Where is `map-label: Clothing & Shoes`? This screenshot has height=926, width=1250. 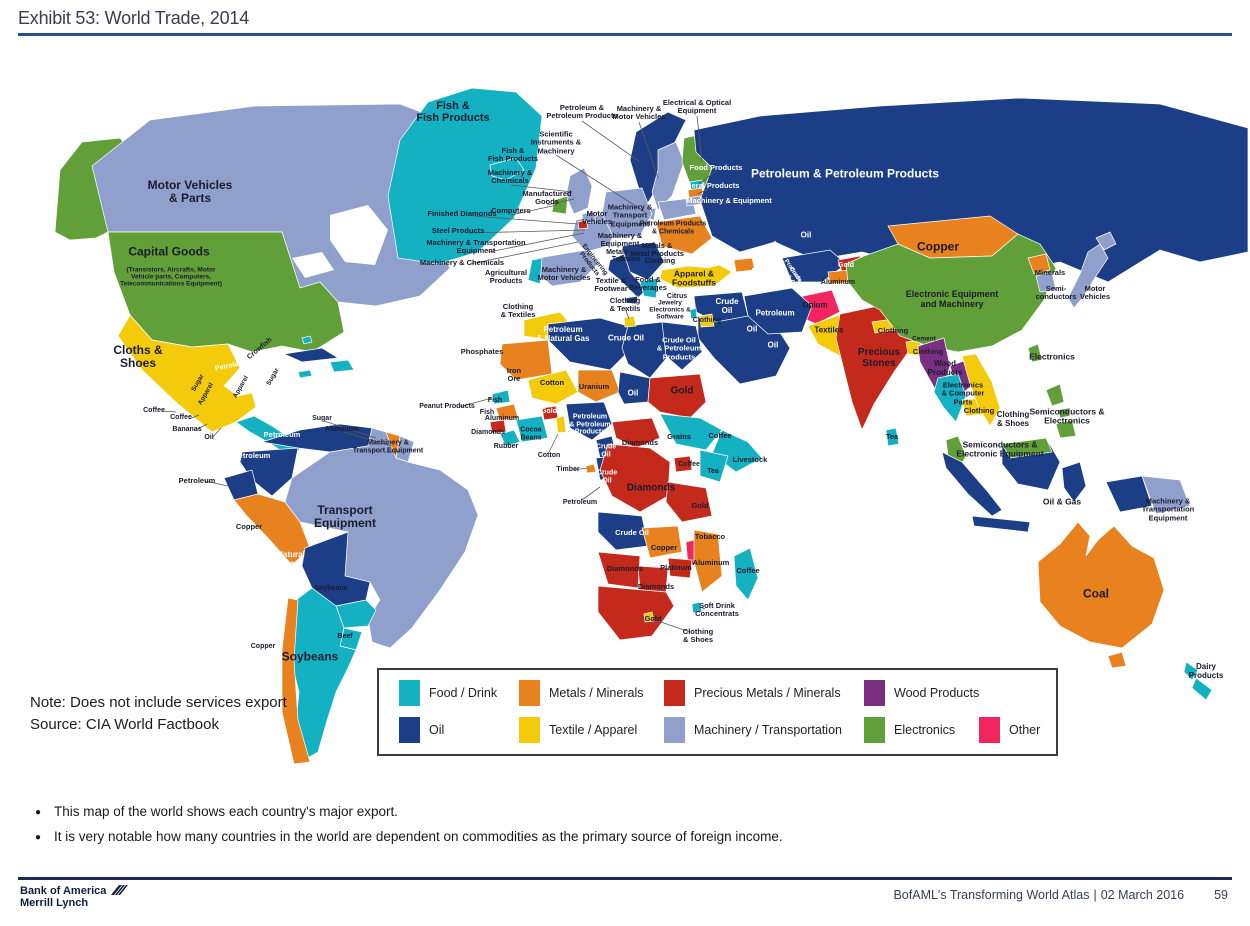
map-label: Clothing & Shoes is located at coordinates (1013, 419).